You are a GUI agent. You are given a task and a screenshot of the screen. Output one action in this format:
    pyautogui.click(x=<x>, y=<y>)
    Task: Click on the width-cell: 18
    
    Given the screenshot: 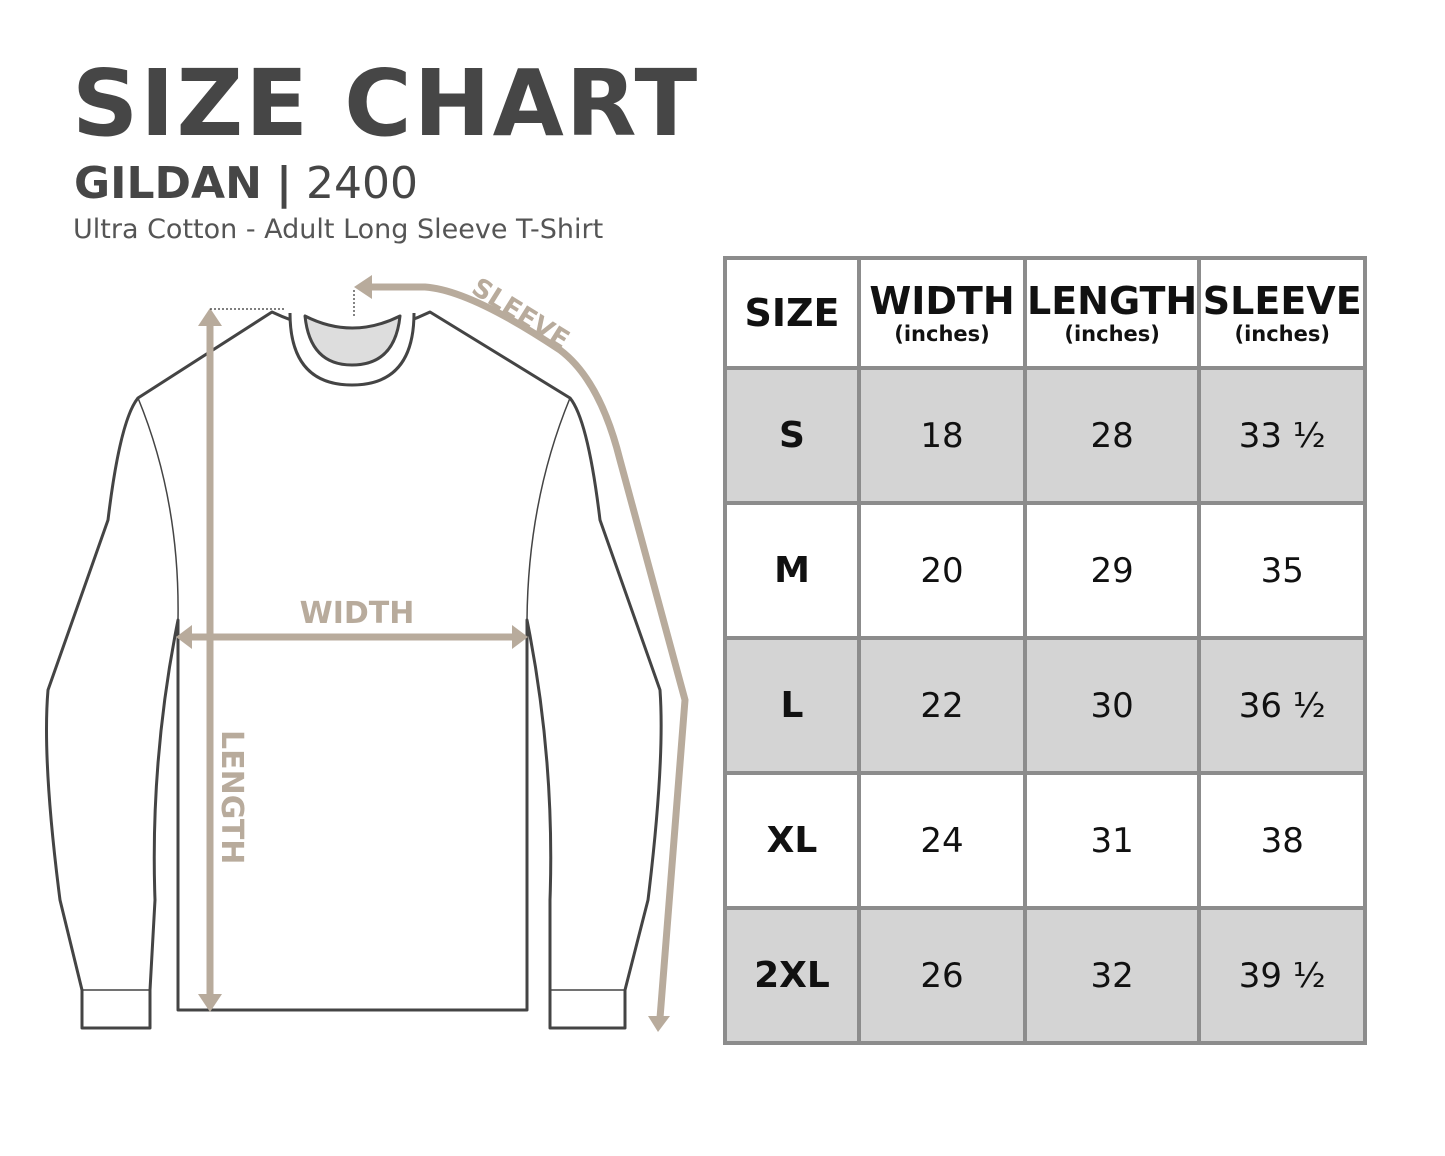 What is the action you would take?
    pyautogui.click(x=942, y=435)
    